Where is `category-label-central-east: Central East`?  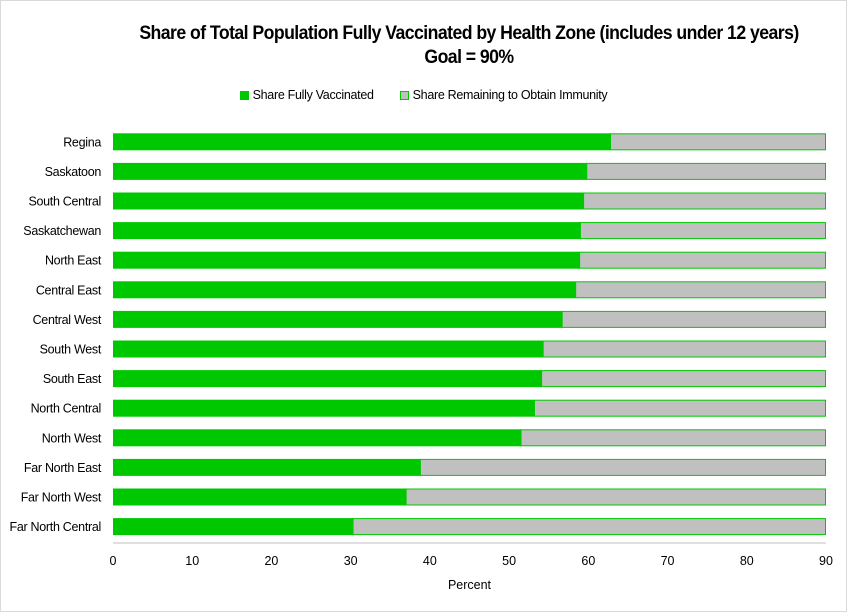
category-label-central-east: Central East is located at coordinates (69, 290).